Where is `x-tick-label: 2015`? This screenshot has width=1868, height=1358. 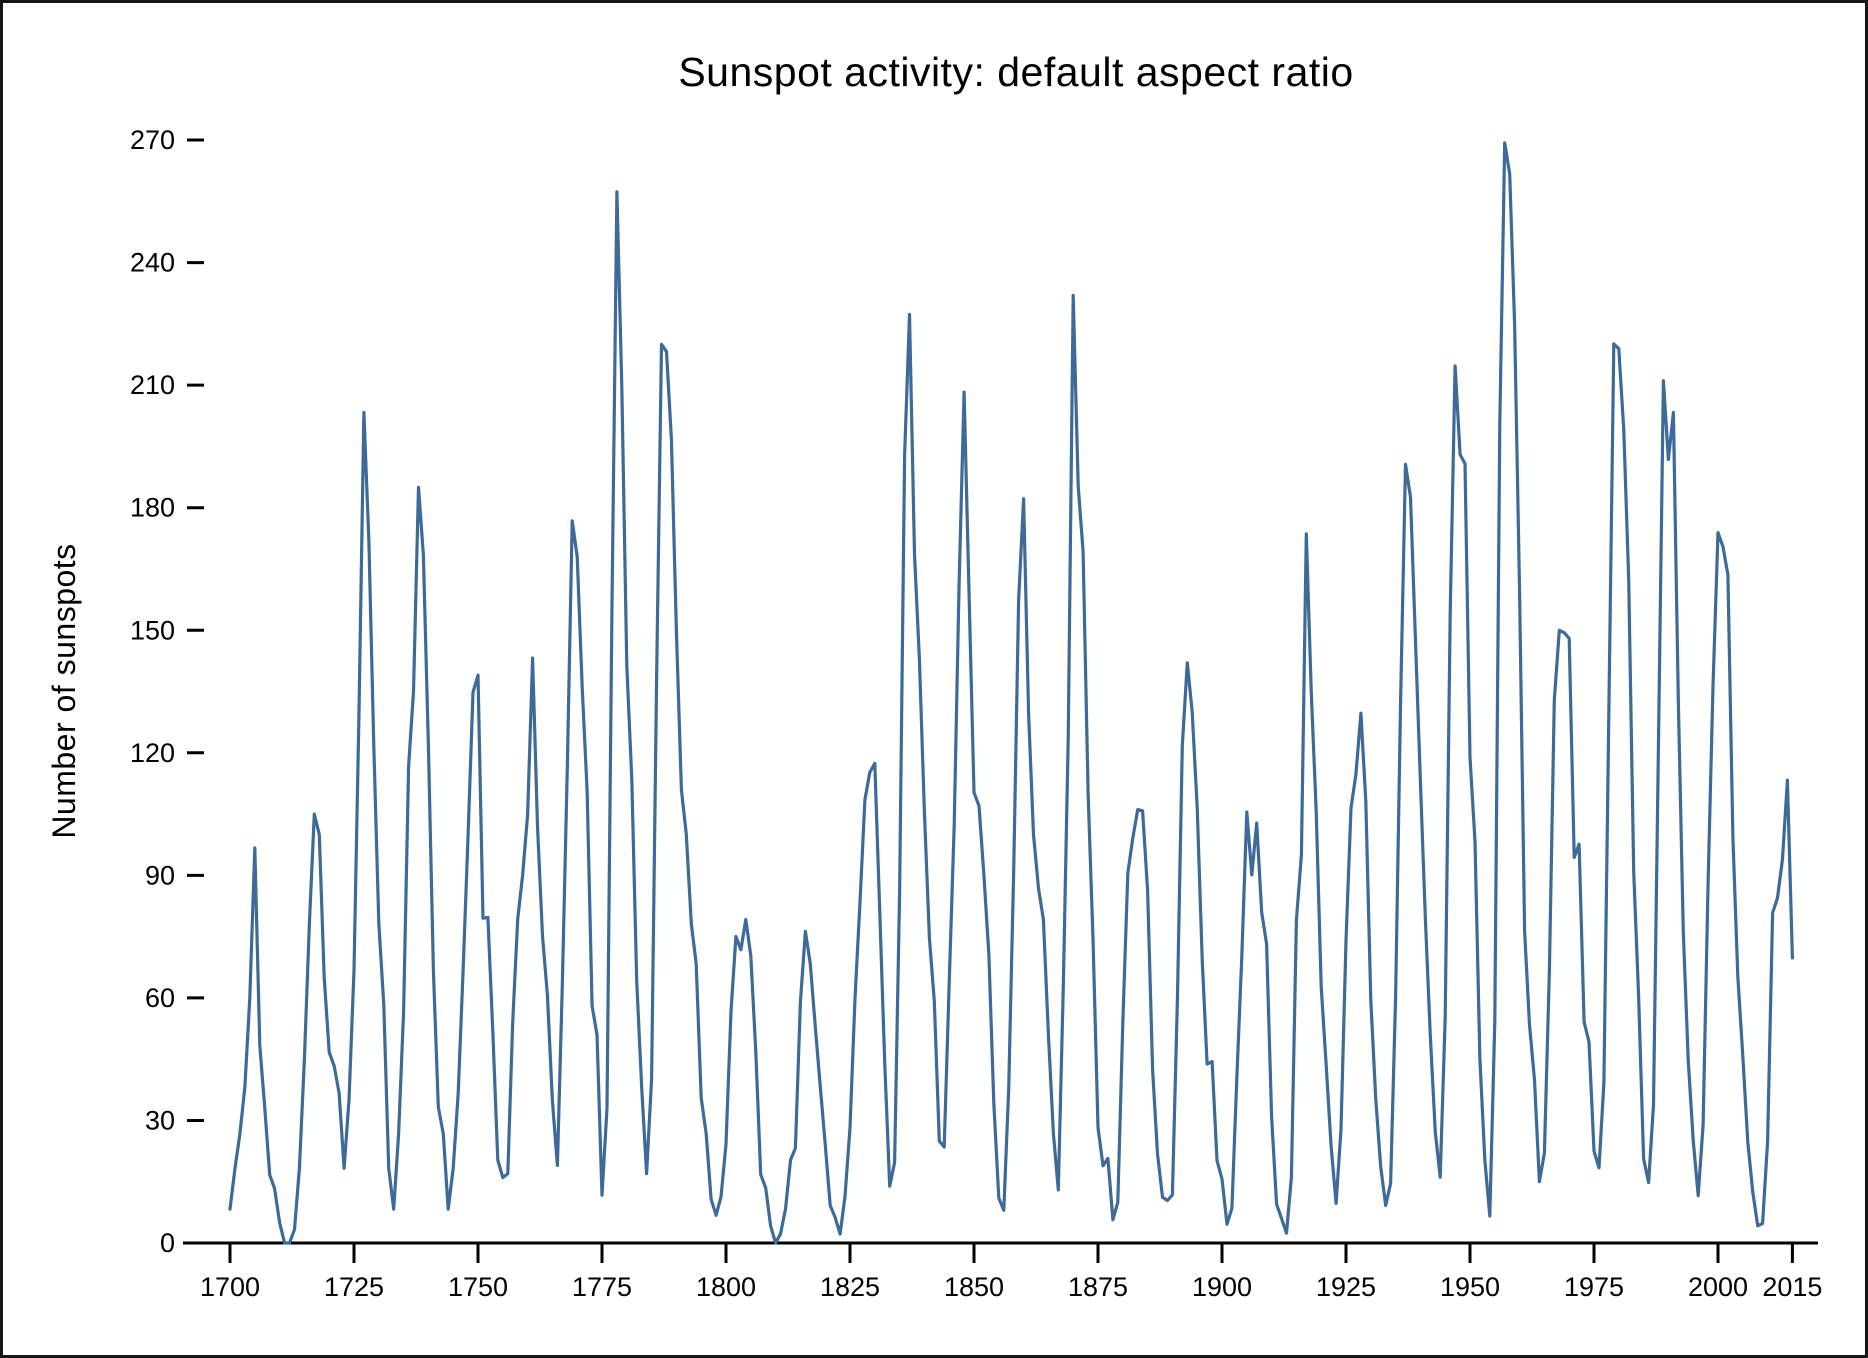 x-tick-label: 2015 is located at coordinates (1792, 1287).